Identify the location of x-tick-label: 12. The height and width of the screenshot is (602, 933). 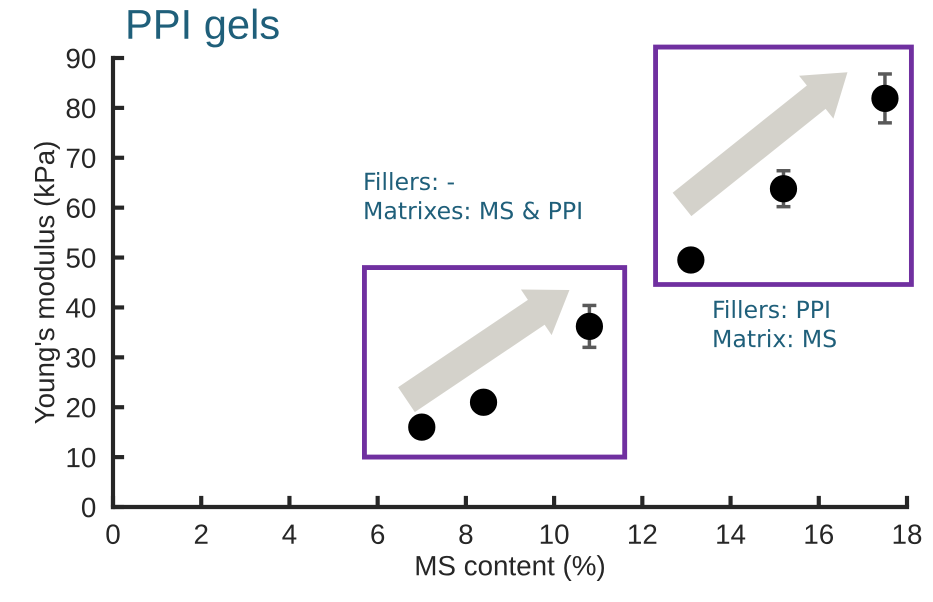
(642, 534).